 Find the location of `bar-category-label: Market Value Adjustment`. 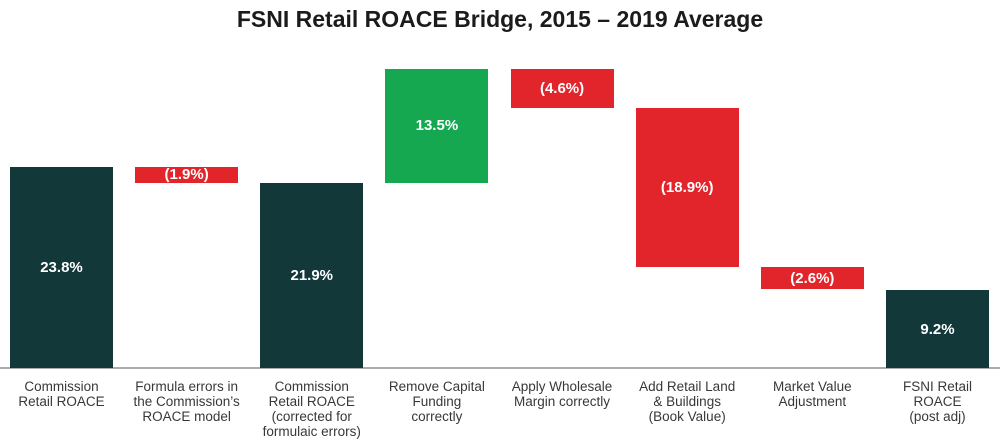

bar-category-label: Market Value Adjustment is located at coordinates (812, 394).